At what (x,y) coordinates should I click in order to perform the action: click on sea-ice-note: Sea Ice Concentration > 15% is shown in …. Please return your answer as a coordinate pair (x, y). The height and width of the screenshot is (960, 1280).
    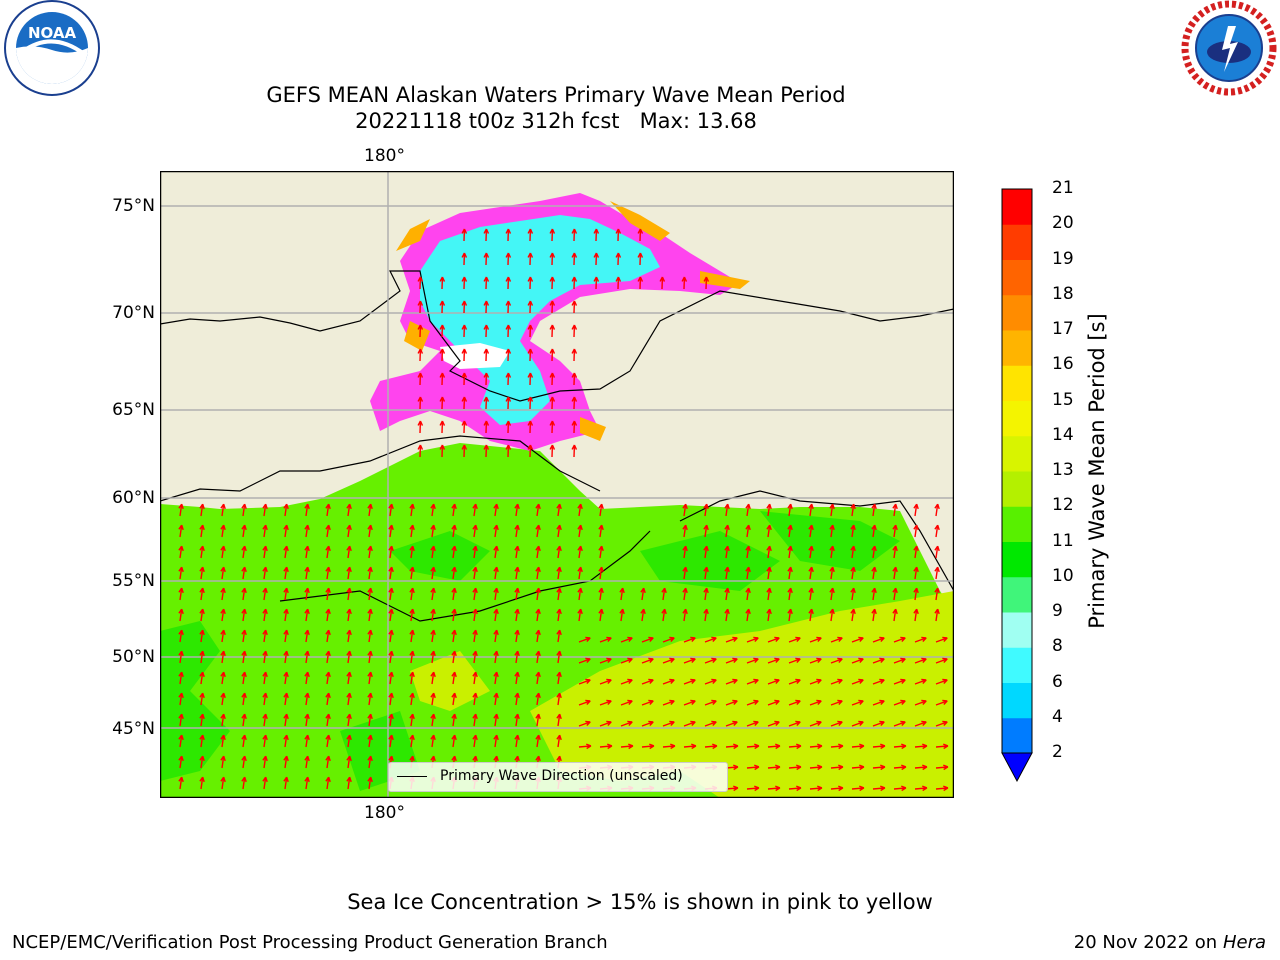
    Looking at the image, I should click on (640, 902).